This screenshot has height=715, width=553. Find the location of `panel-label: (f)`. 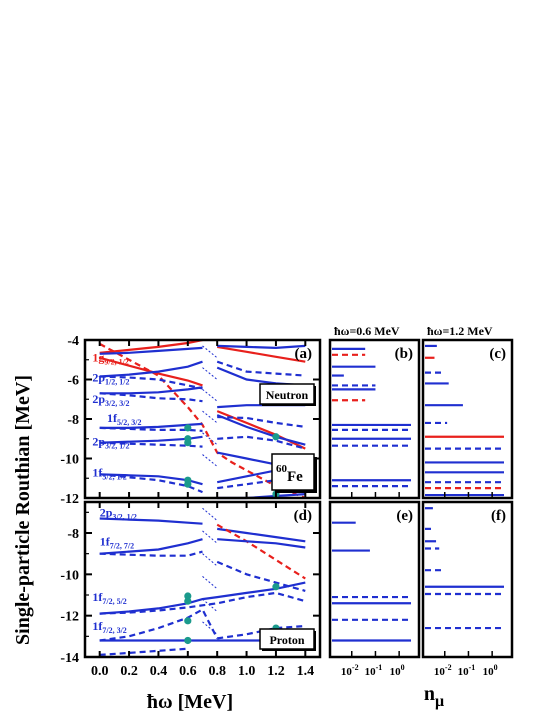

panel-label: (f) is located at coordinates (498, 516).